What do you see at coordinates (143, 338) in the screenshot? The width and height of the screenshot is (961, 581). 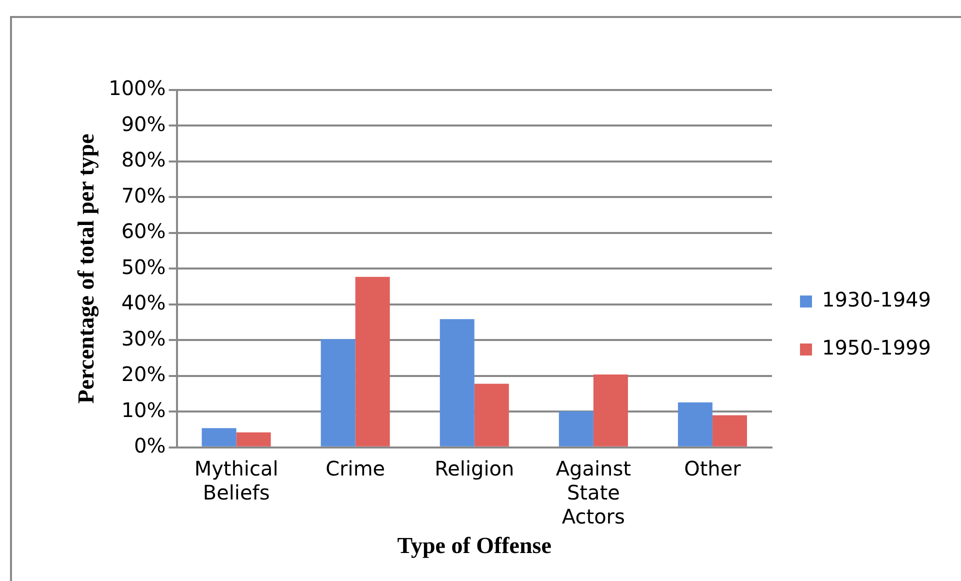 I see `y-tick-label: 30%` at bounding box center [143, 338].